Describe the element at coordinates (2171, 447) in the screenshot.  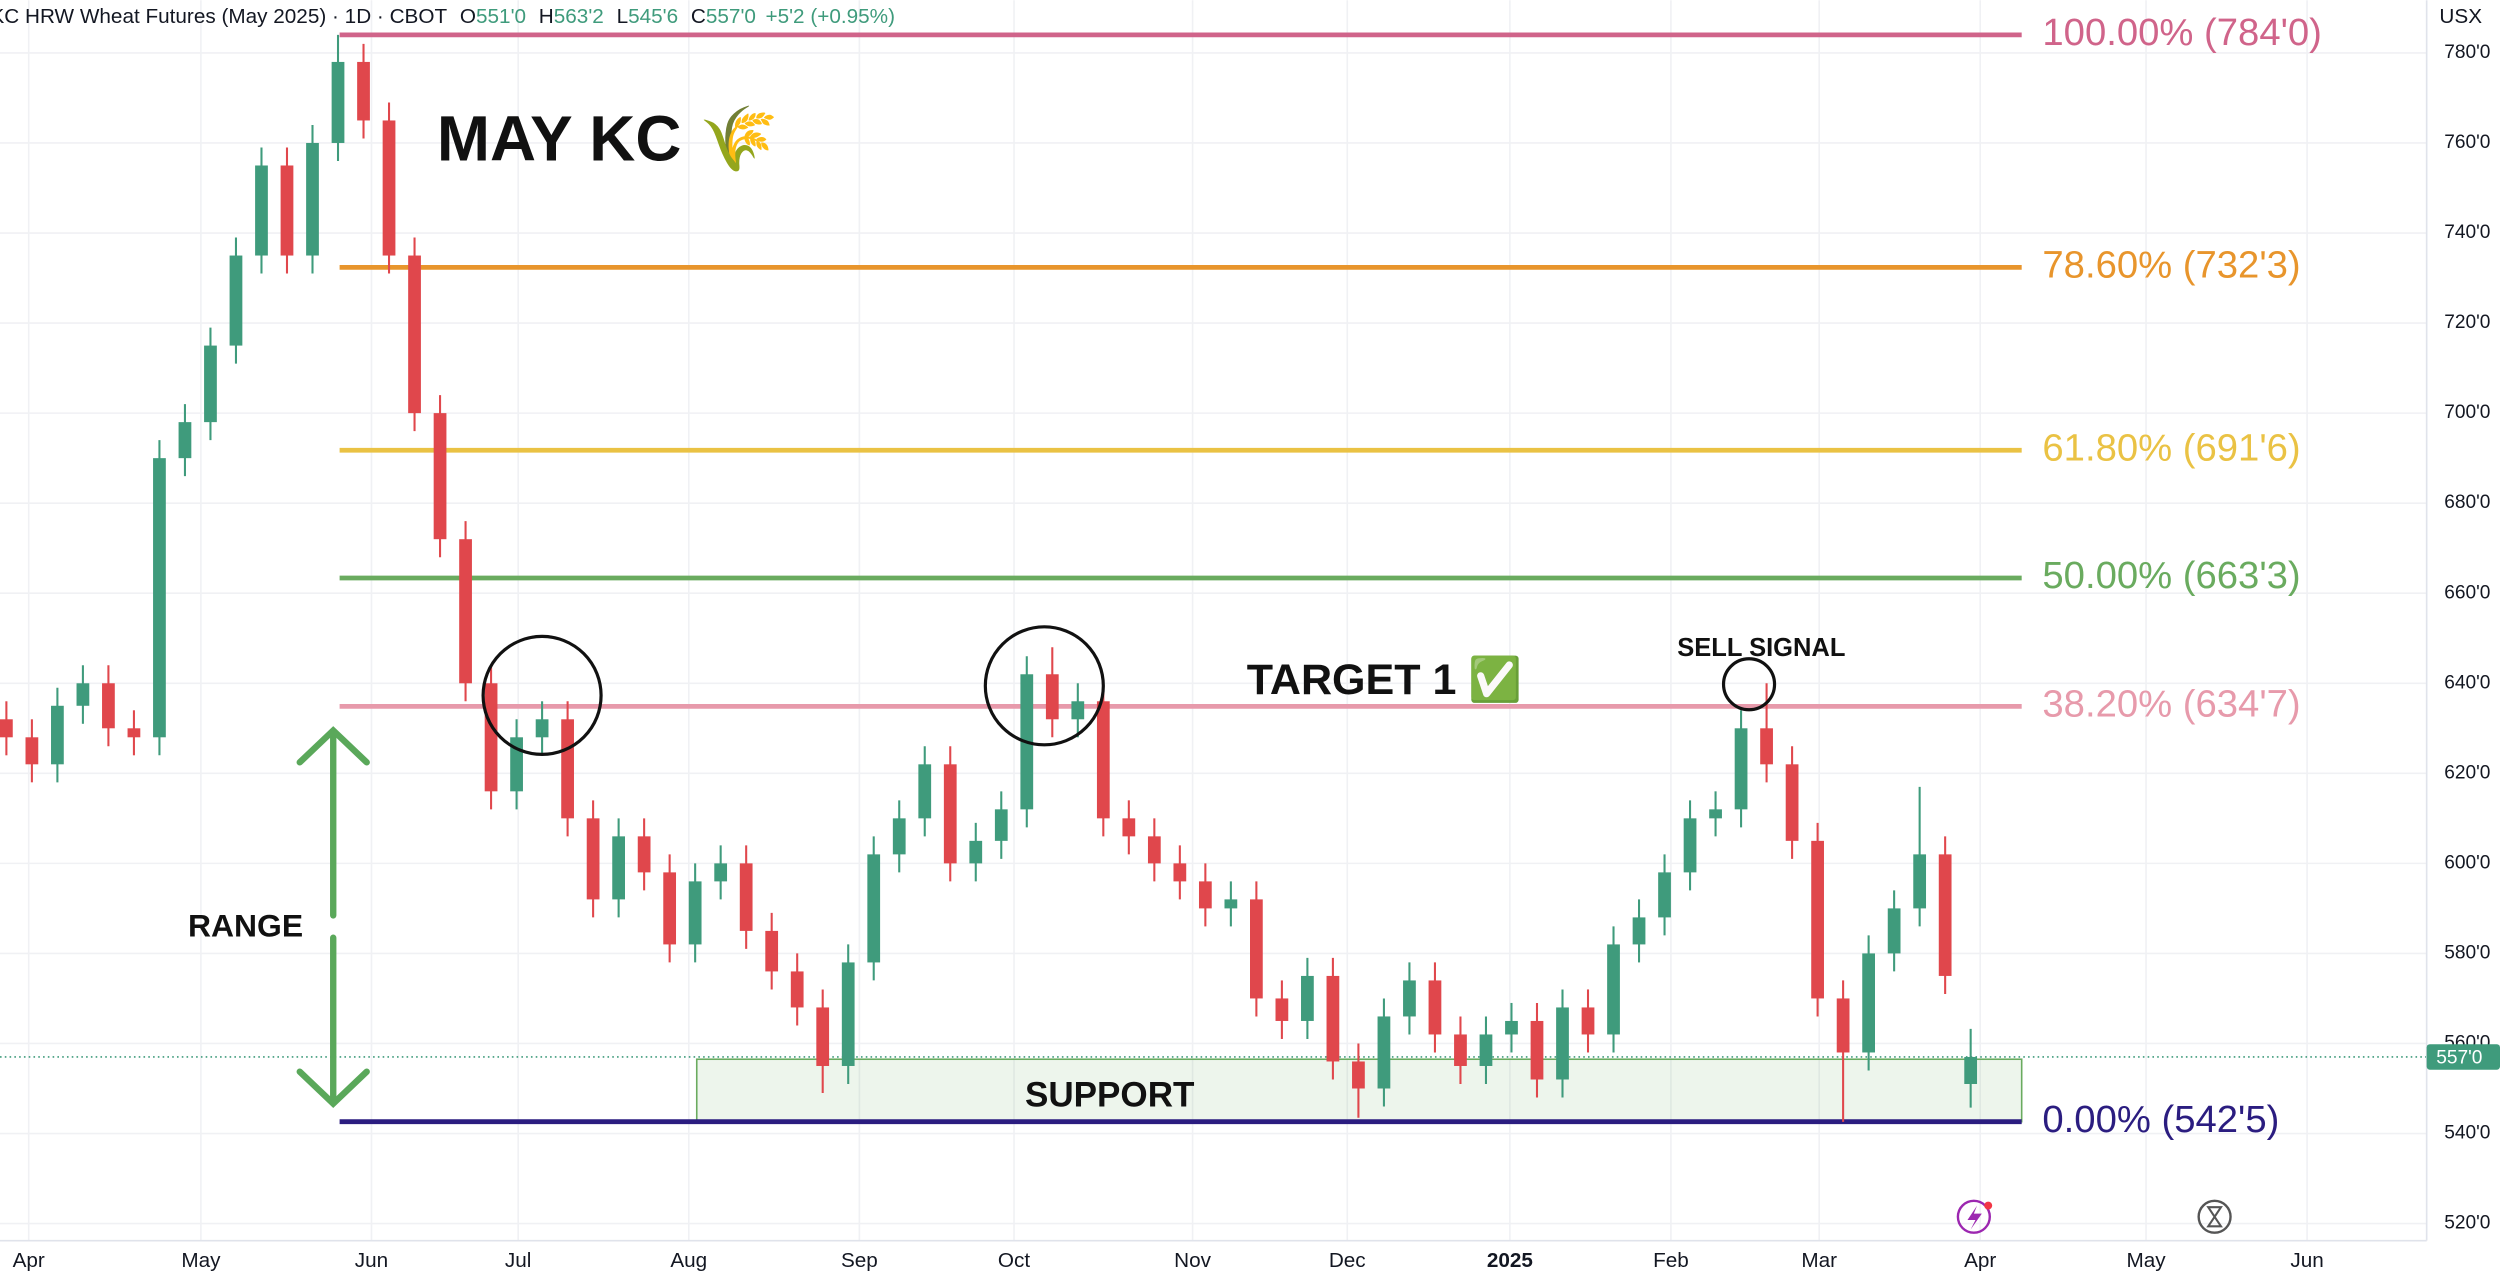
I see `fib-label: 61.80% (691'6)` at that location.